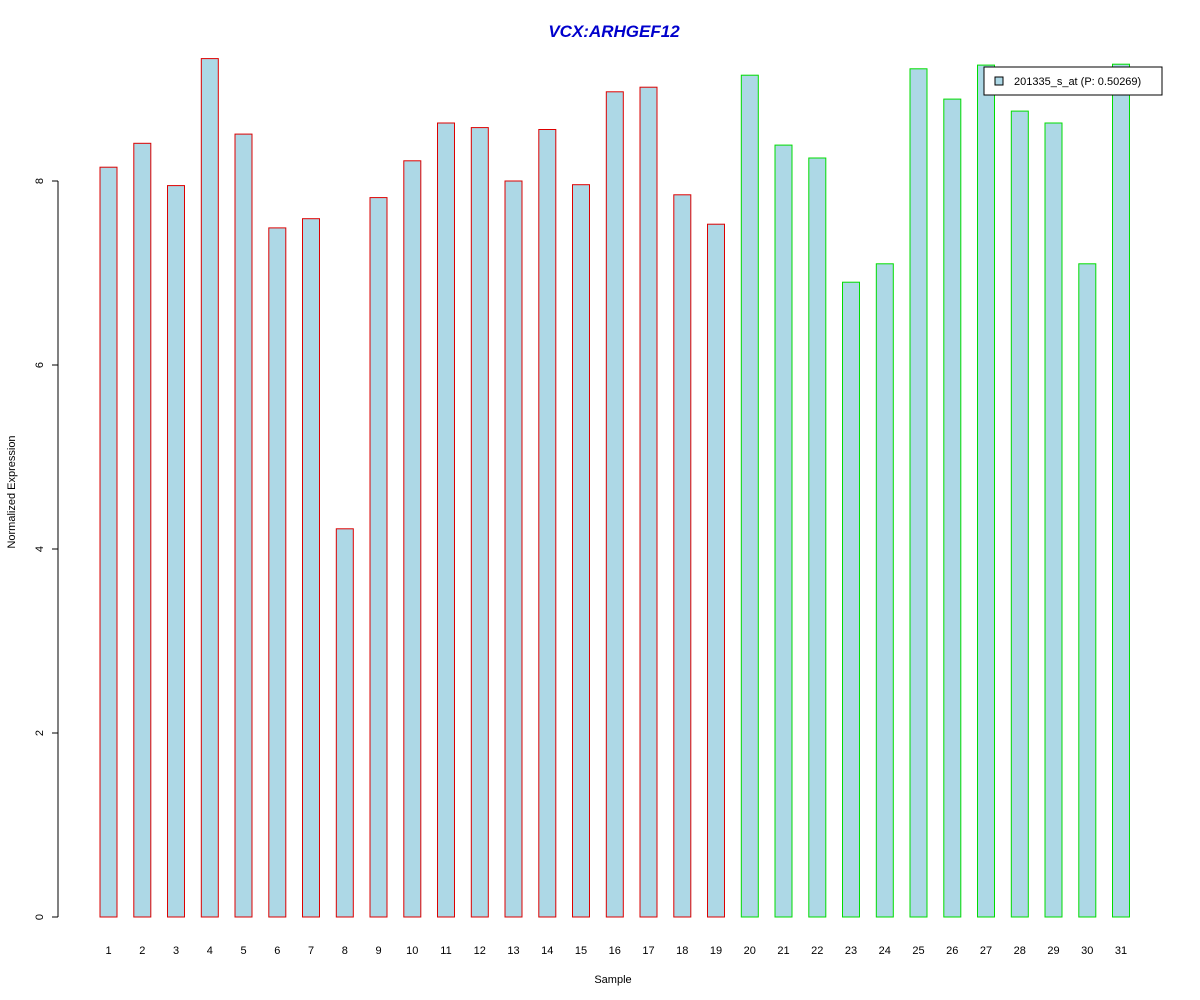 This screenshot has width=1200, height=1000. Describe the element at coordinates (311, 951) in the screenshot. I see `x-tick-label: 7` at that location.